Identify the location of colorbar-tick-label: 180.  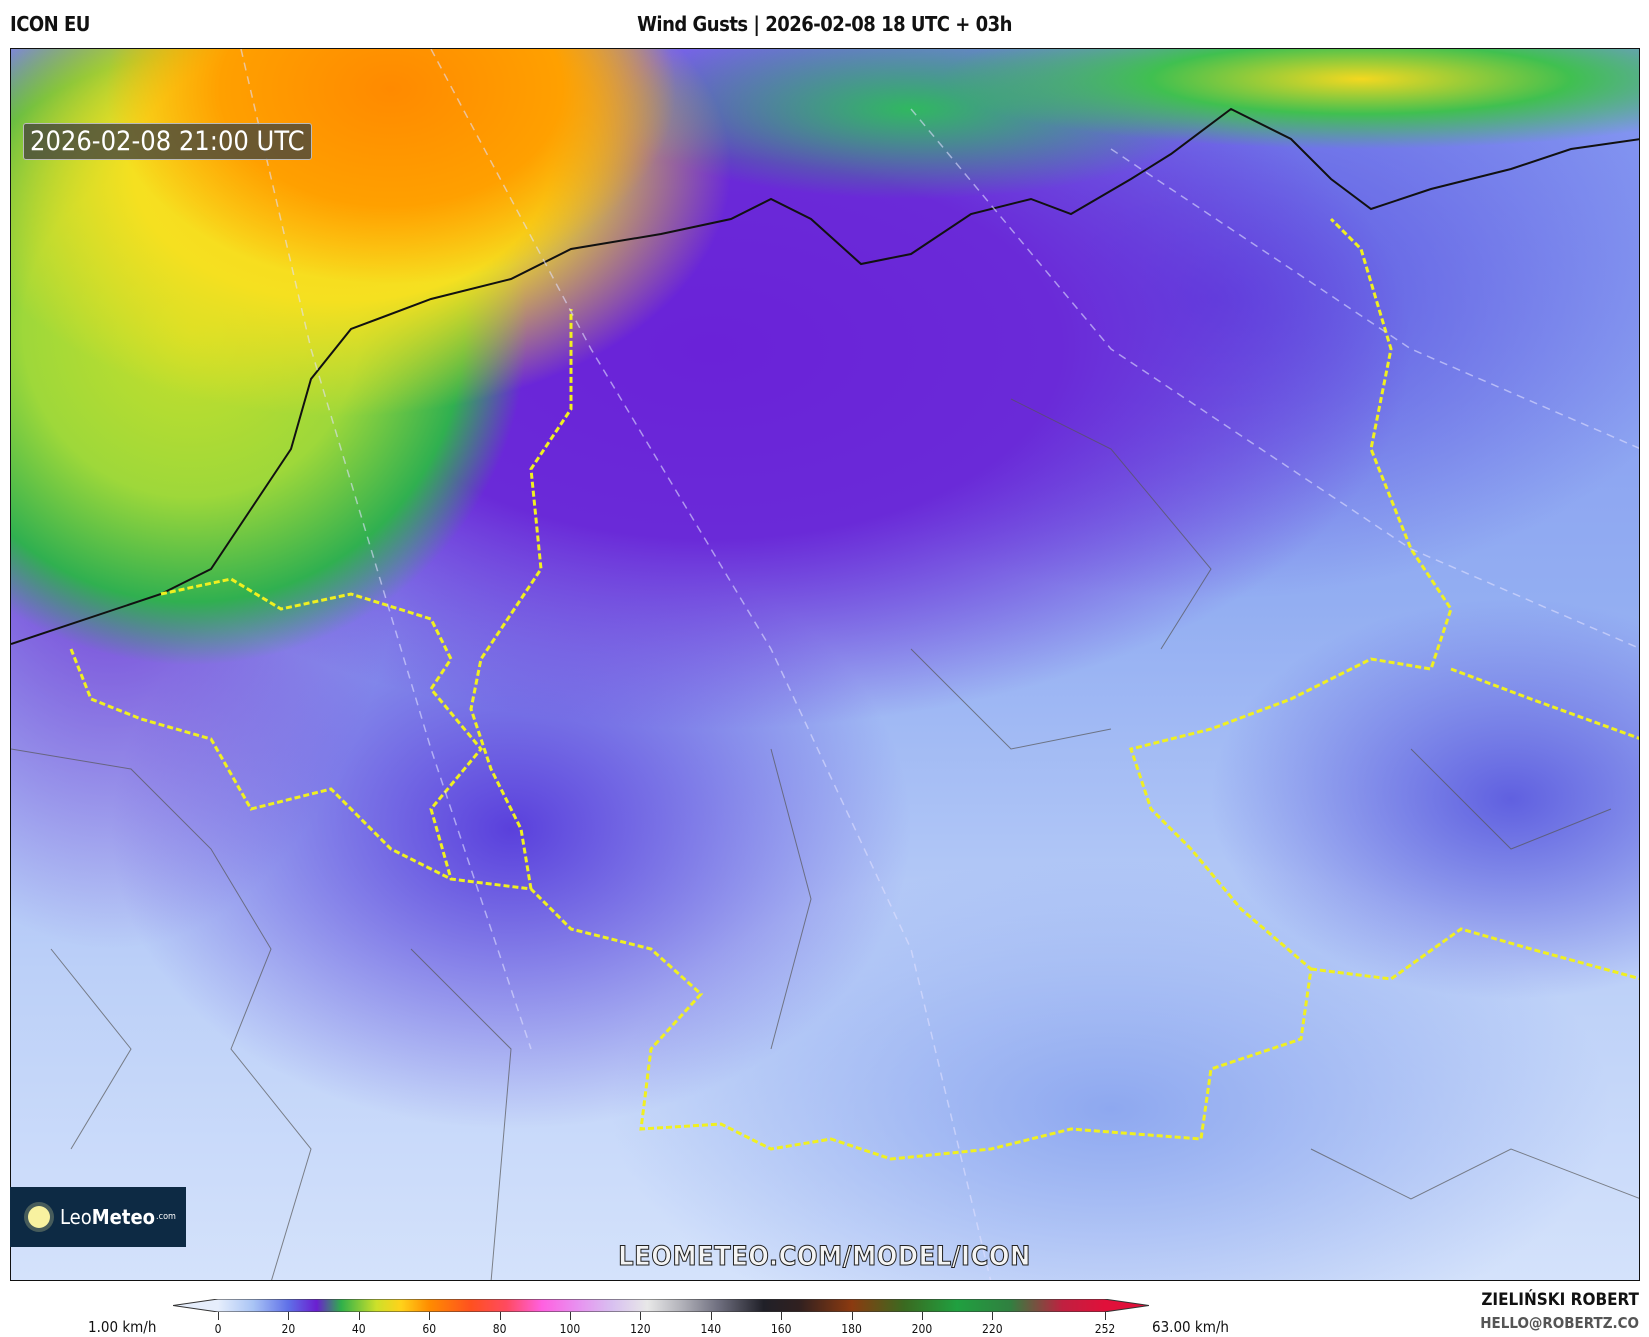
(851, 1329).